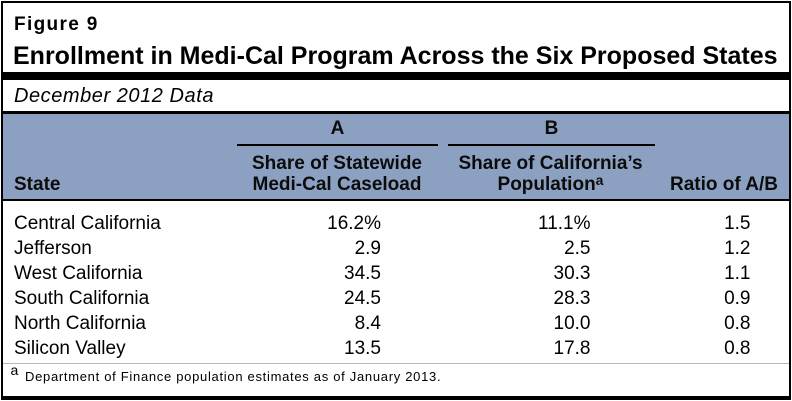 This screenshot has height=401, width=792. What do you see at coordinates (367, 248) in the screenshot?
I see `cell-a: 2.9` at bounding box center [367, 248].